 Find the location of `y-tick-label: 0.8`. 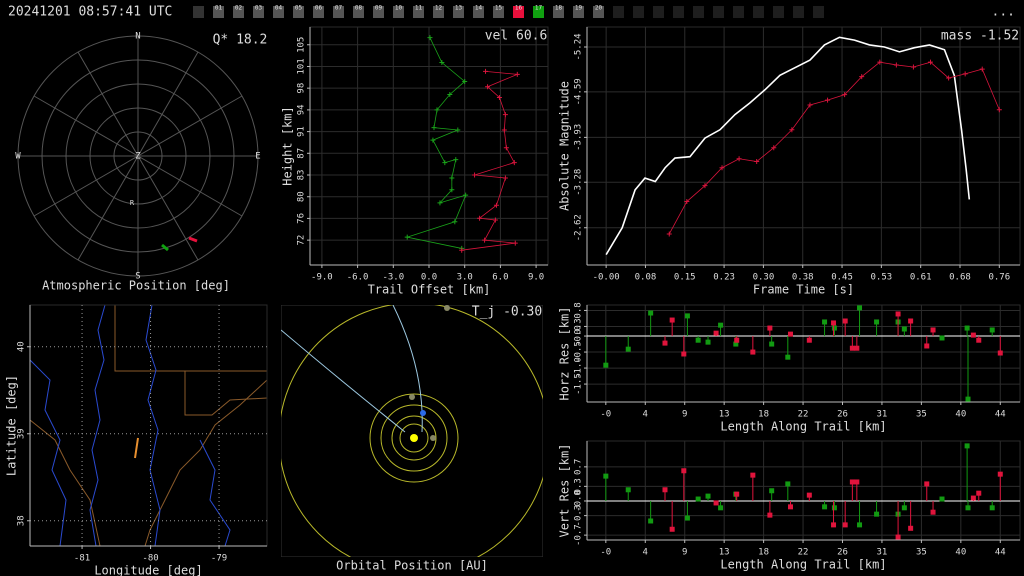

y-tick-label: 0.8 is located at coordinates (579, 310).